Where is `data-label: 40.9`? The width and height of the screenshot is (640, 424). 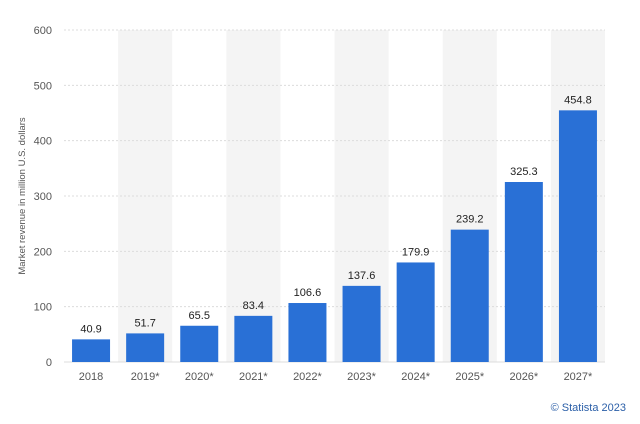
data-label: 40.9 is located at coordinates (90, 329).